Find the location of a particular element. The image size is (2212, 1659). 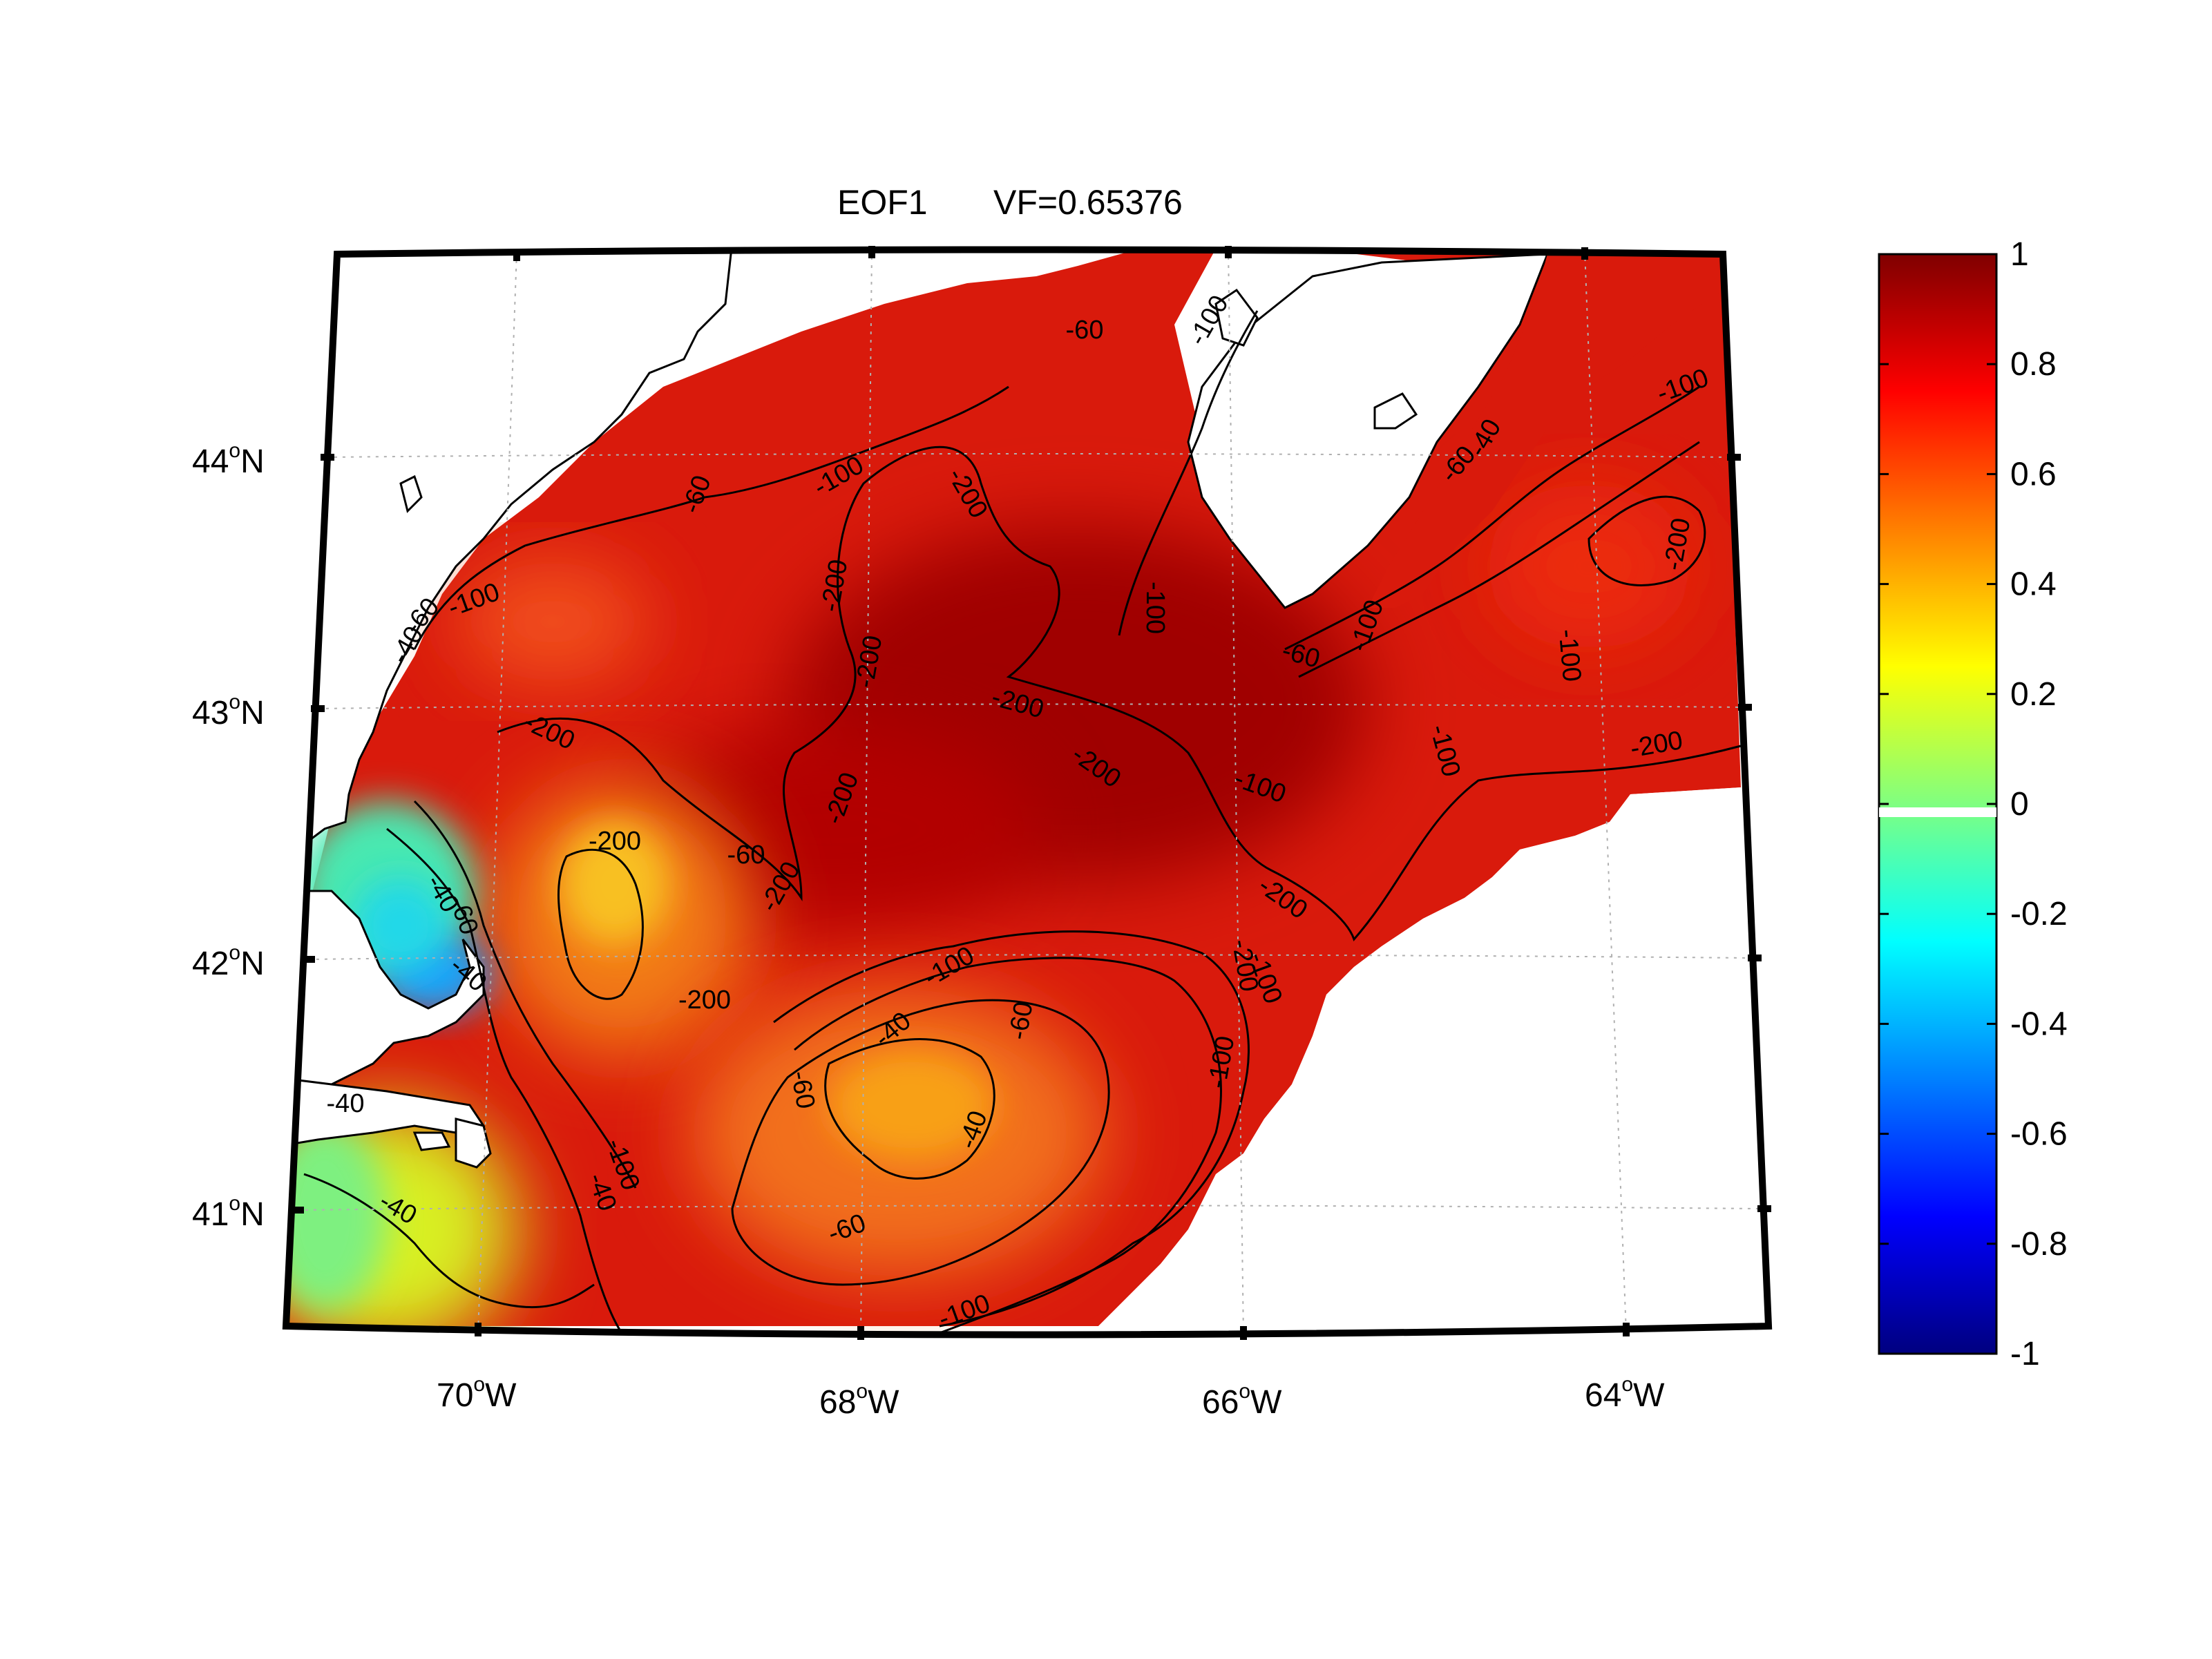

colorbar-tick-label: -0.4 is located at coordinates (2039, 1024).